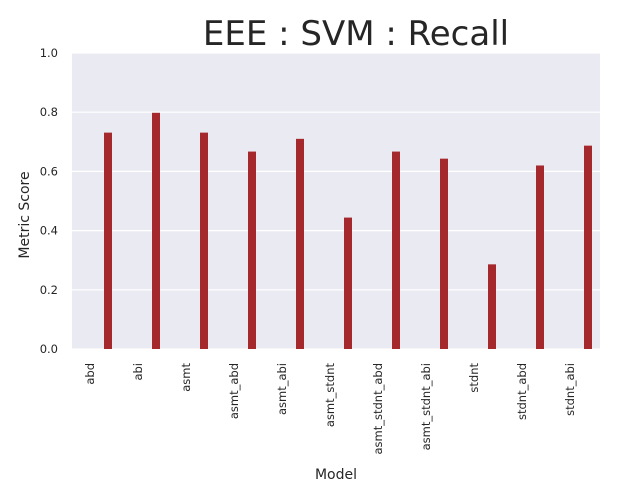  What do you see at coordinates (300, 243) in the screenshot?
I see `bar-asmt-abi` at bounding box center [300, 243].